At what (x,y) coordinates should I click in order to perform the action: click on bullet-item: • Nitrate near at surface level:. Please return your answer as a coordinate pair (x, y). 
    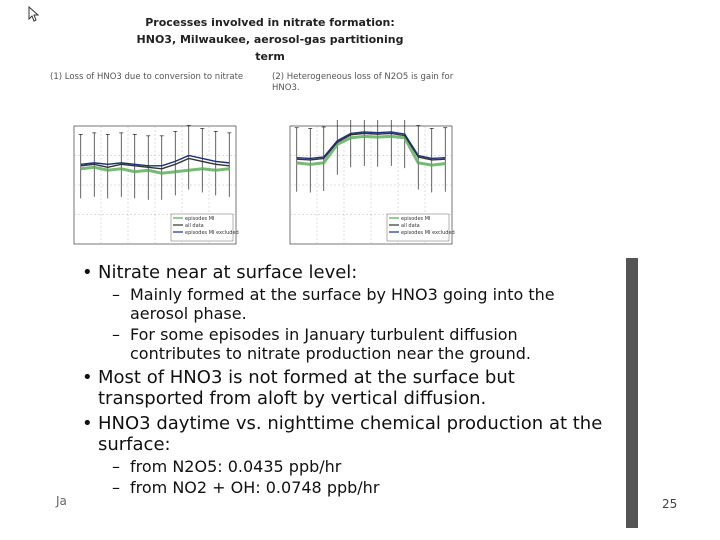
    Looking at the image, I should click on (342, 272).